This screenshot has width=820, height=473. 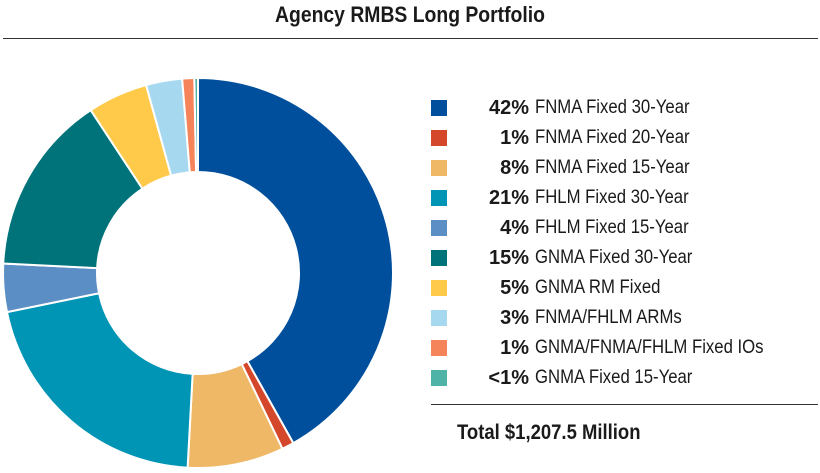 I want to click on legend-label: GNMA/FNMA/FHLM Fixed IOs, so click(x=649, y=347).